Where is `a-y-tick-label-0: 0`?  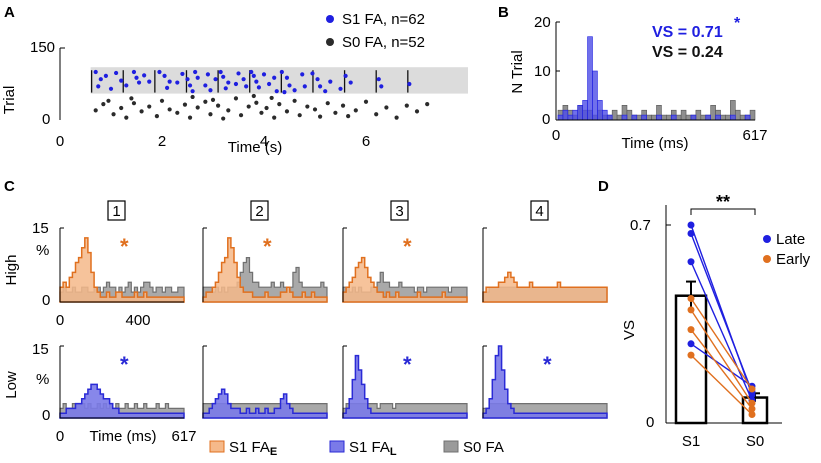
a-y-tick-label-0: 0 is located at coordinates (46, 119).